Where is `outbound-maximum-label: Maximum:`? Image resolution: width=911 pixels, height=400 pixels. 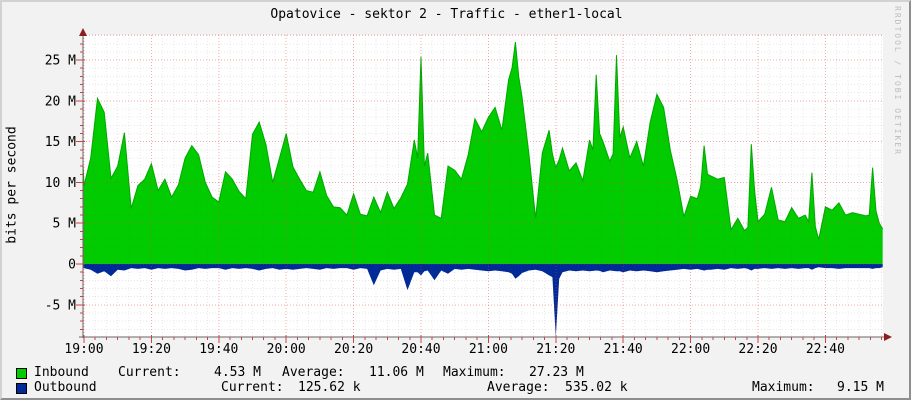
outbound-maximum-label: Maximum: is located at coordinates (783, 387).